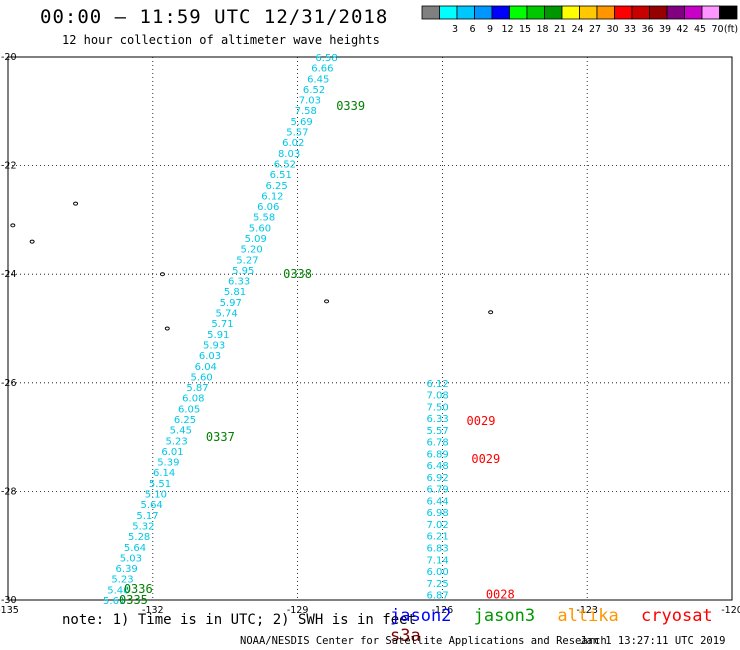 The height and width of the screenshot is (650, 740). I want to click on legend-label: 36, so click(647, 29).